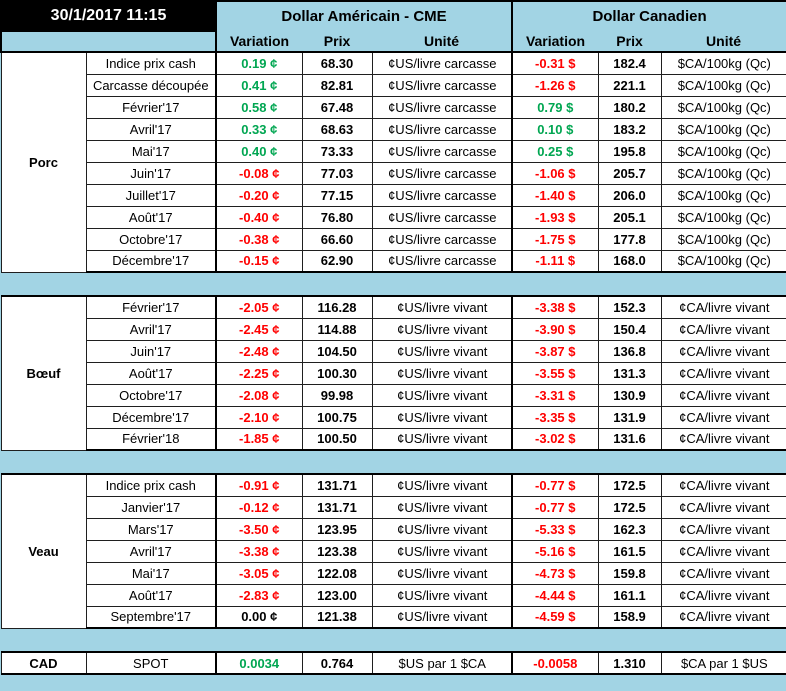 Image resolution: width=786 pixels, height=691 pixels. I want to click on cad-variation-cell: -0.77 $, so click(555, 485).